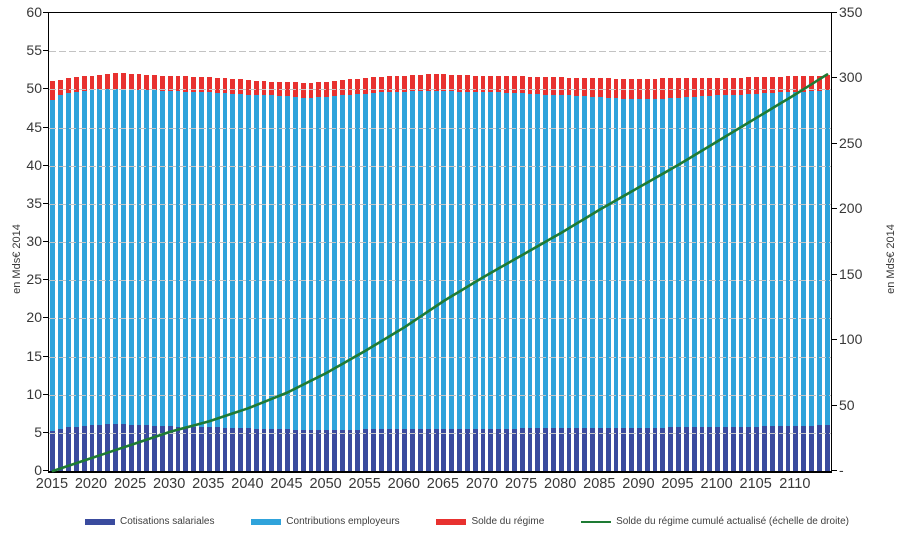  Describe the element at coordinates (851, 77) in the screenshot. I see `right-axis-tick-label: 300` at that location.